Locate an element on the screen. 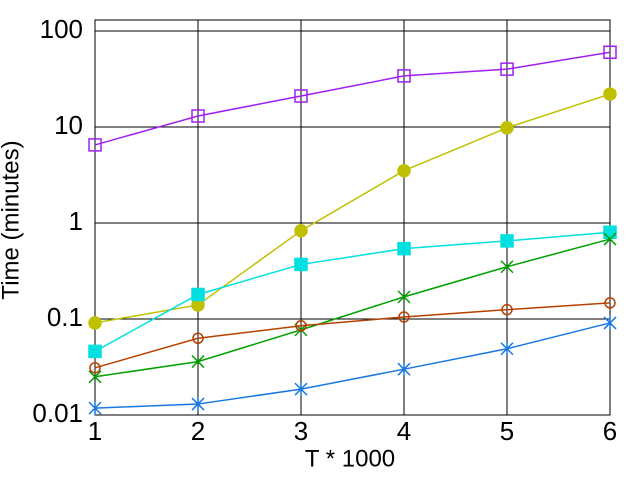 This screenshot has width=640, height=480. y-tick-label: 0.1 is located at coordinates (65, 317).